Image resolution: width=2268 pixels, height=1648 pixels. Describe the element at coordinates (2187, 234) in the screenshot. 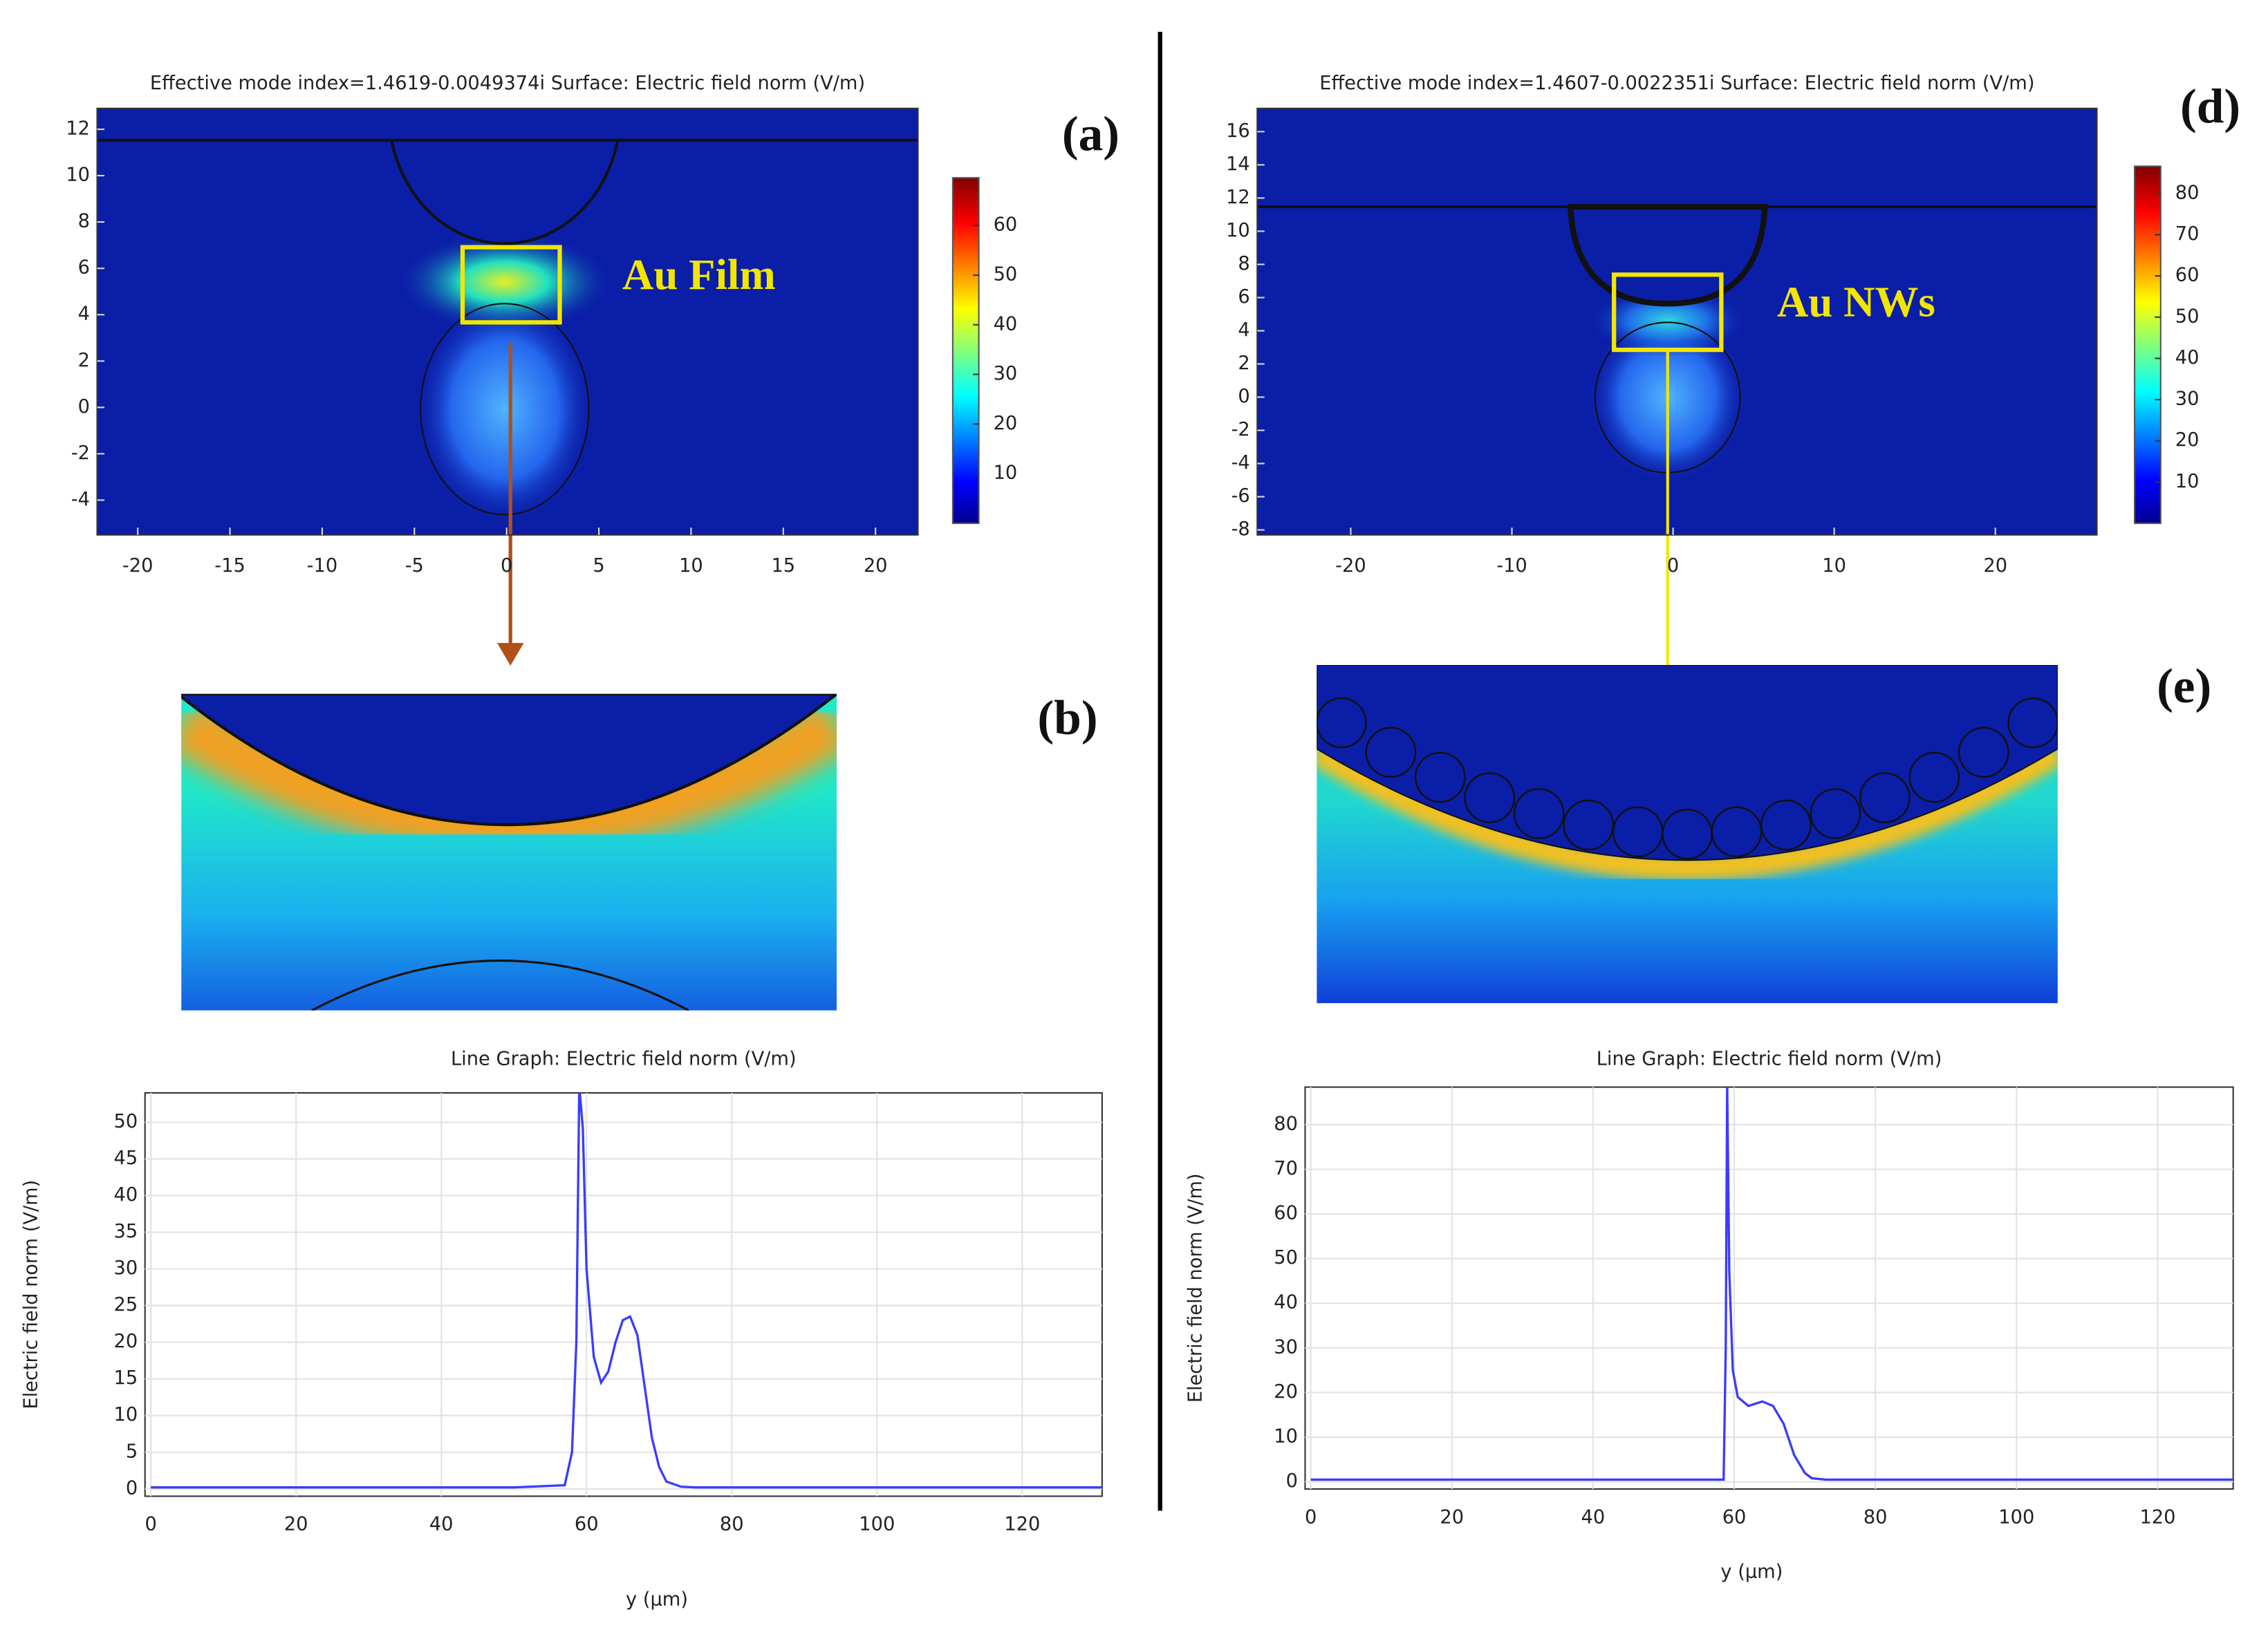

I see `colorbar-tick-label: 70` at that location.